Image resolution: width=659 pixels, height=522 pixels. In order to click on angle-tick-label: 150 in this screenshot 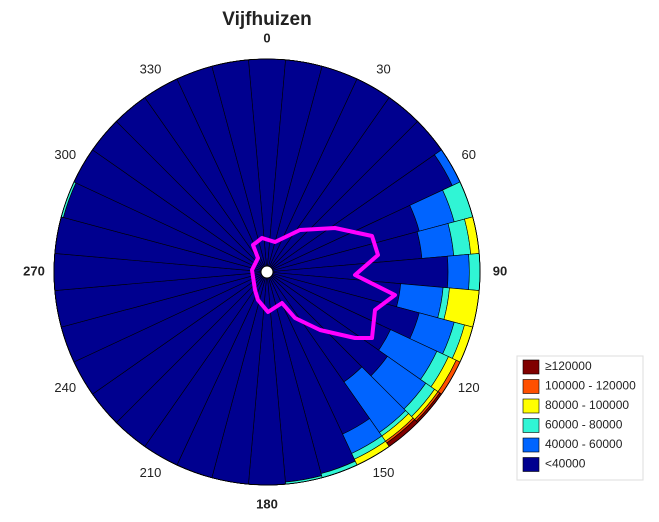, I will do `click(384, 472)`.